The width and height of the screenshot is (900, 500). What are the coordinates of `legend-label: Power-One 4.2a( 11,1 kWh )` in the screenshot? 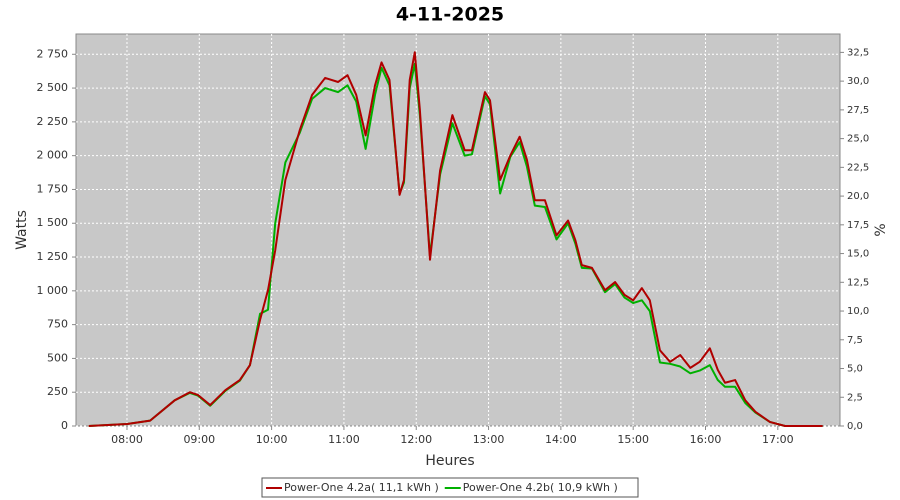 It's located at (361, 487).